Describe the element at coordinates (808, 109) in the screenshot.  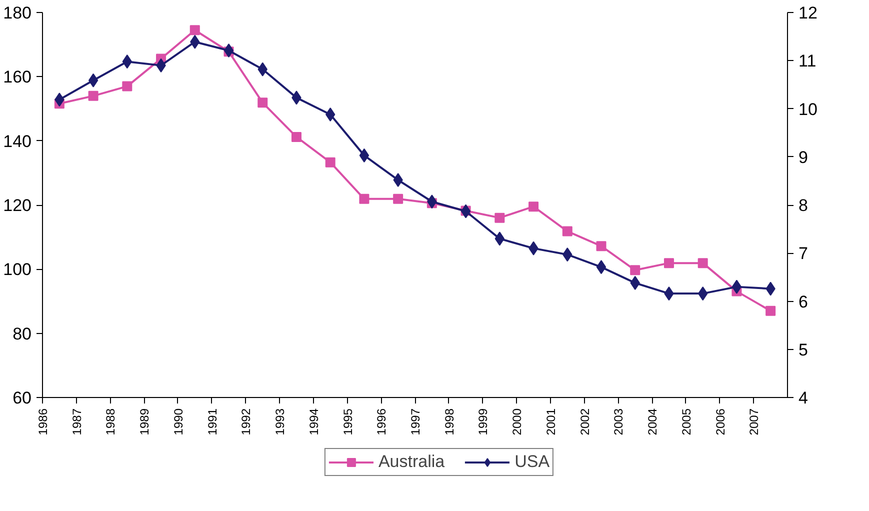
I see `y2-tick-label: 10` at that location.